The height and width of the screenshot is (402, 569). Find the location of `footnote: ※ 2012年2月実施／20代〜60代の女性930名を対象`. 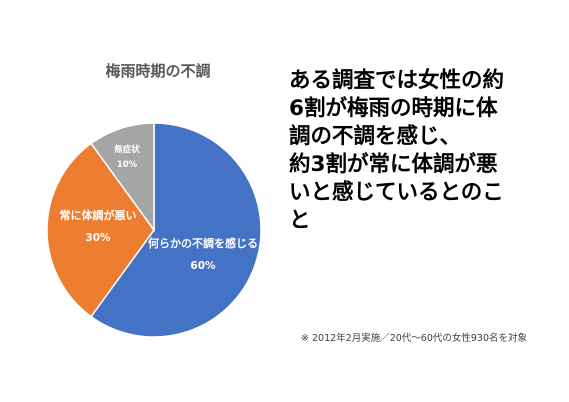

footnote: ※ 2012年2月実施／20代〜60代の女性930名を対象 is located at coordinates (414, 338).